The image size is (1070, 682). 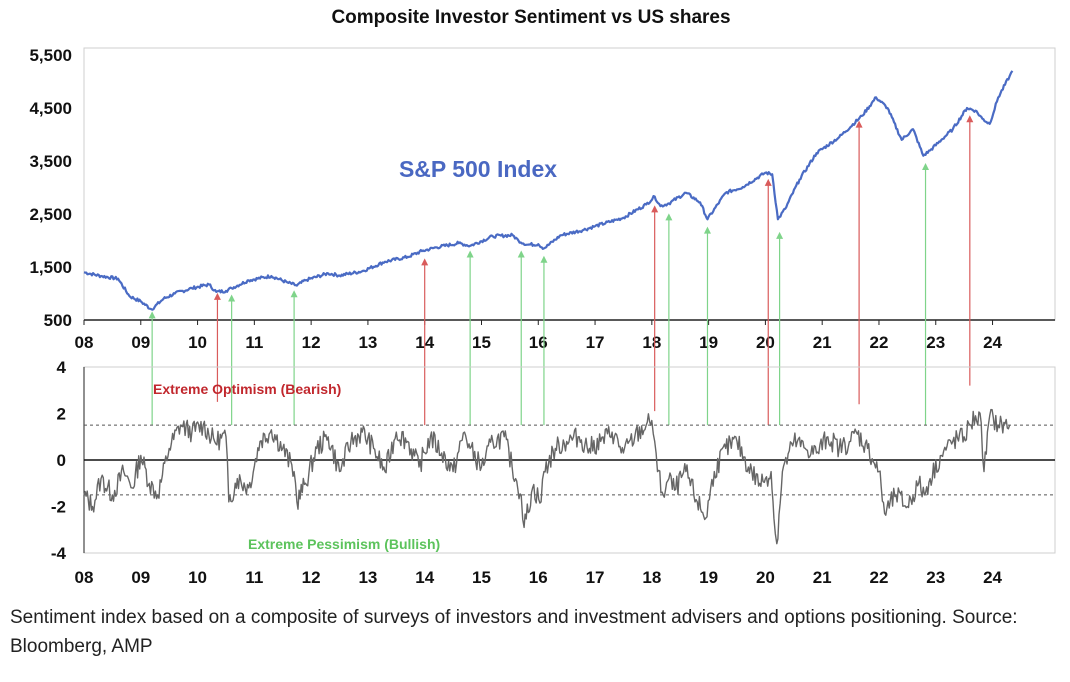 I want to click on sentiment-x-tick-label: 22, so click(x=879, y=577).